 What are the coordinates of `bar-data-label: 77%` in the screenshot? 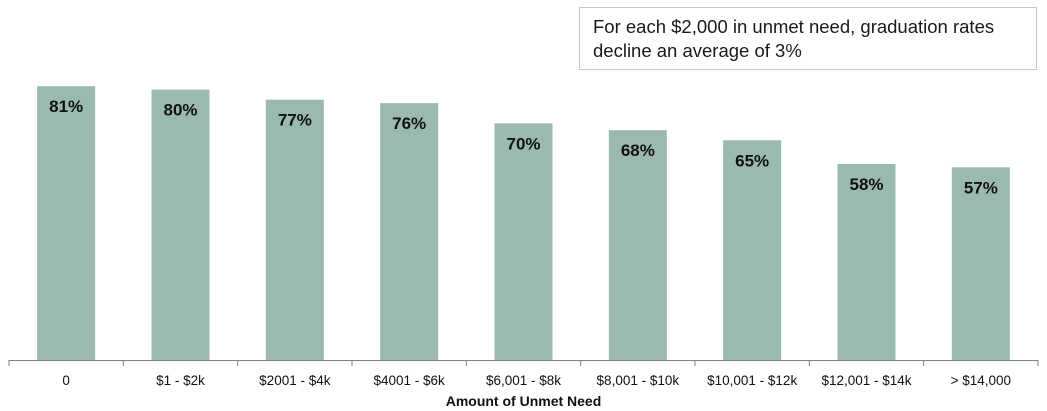 It's located at (295, 120).